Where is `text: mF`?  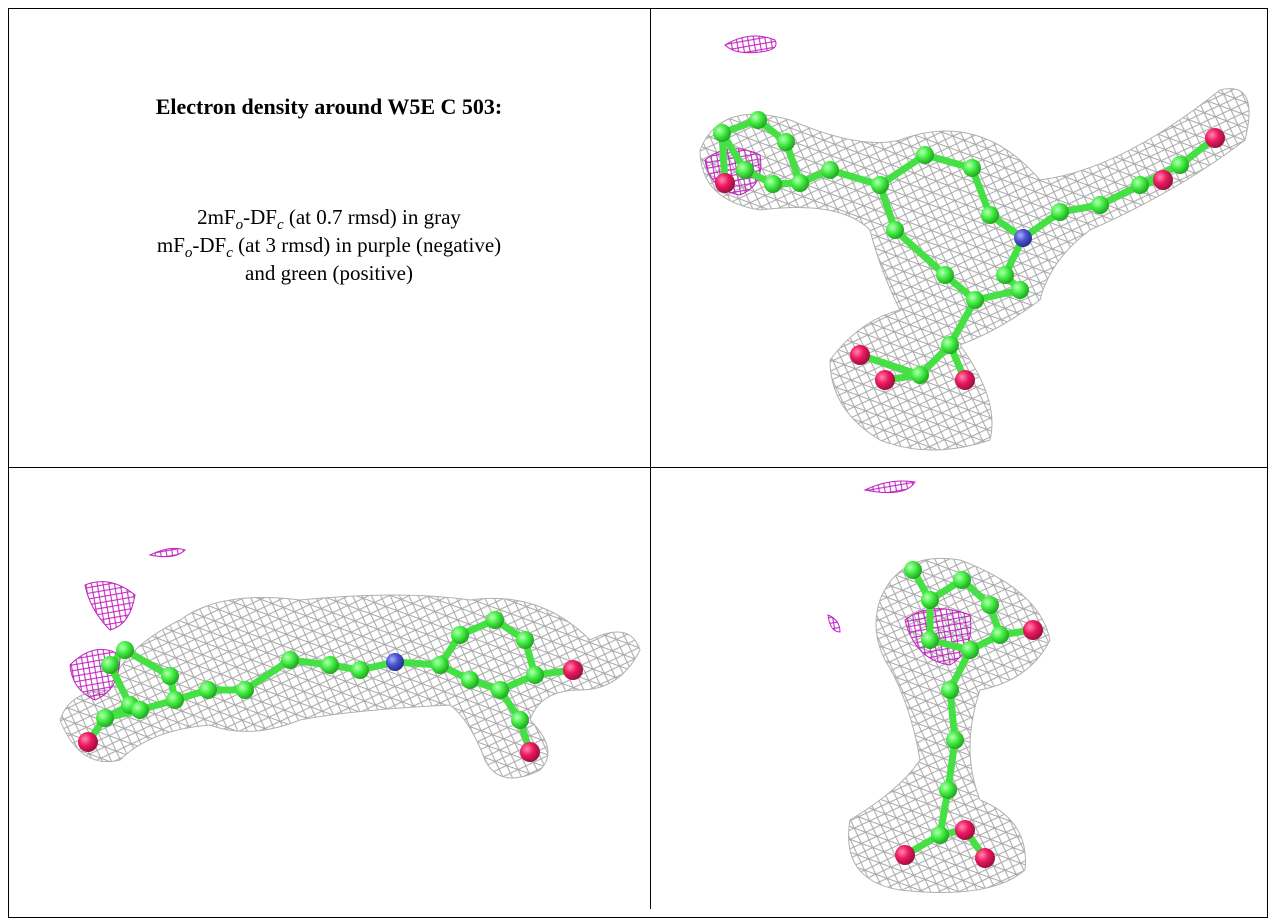 text: mF is located at coordinates (170, 245).